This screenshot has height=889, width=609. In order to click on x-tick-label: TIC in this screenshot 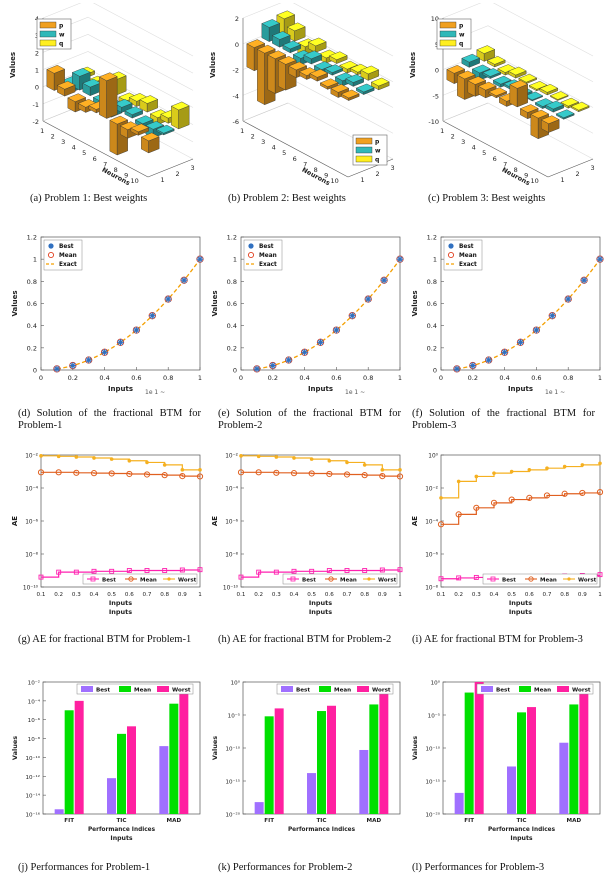, I will do `click(121, 821)`.